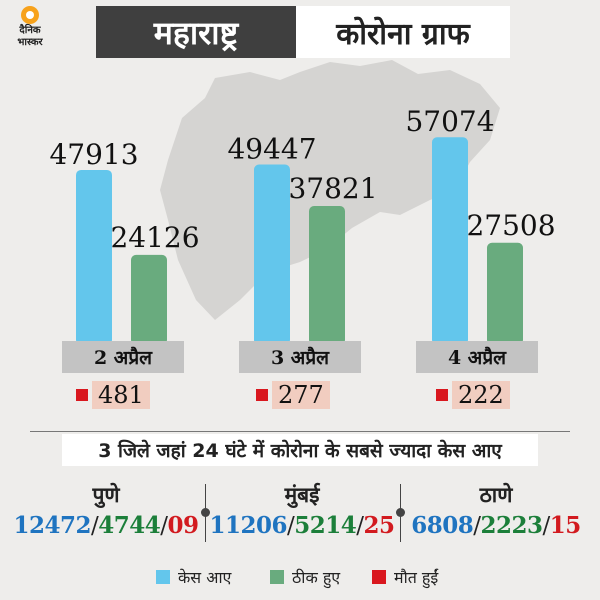 The width and height of the screenshot is (600, 600). I want to click on legend-label: केस आए, so click(205, 577).